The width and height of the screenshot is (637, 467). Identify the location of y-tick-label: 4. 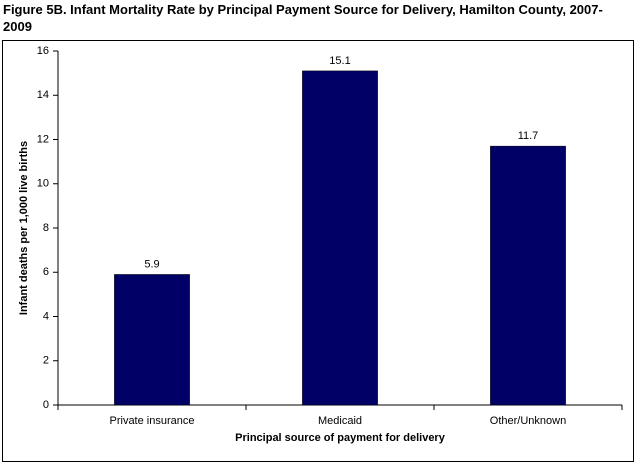
(46, 316).